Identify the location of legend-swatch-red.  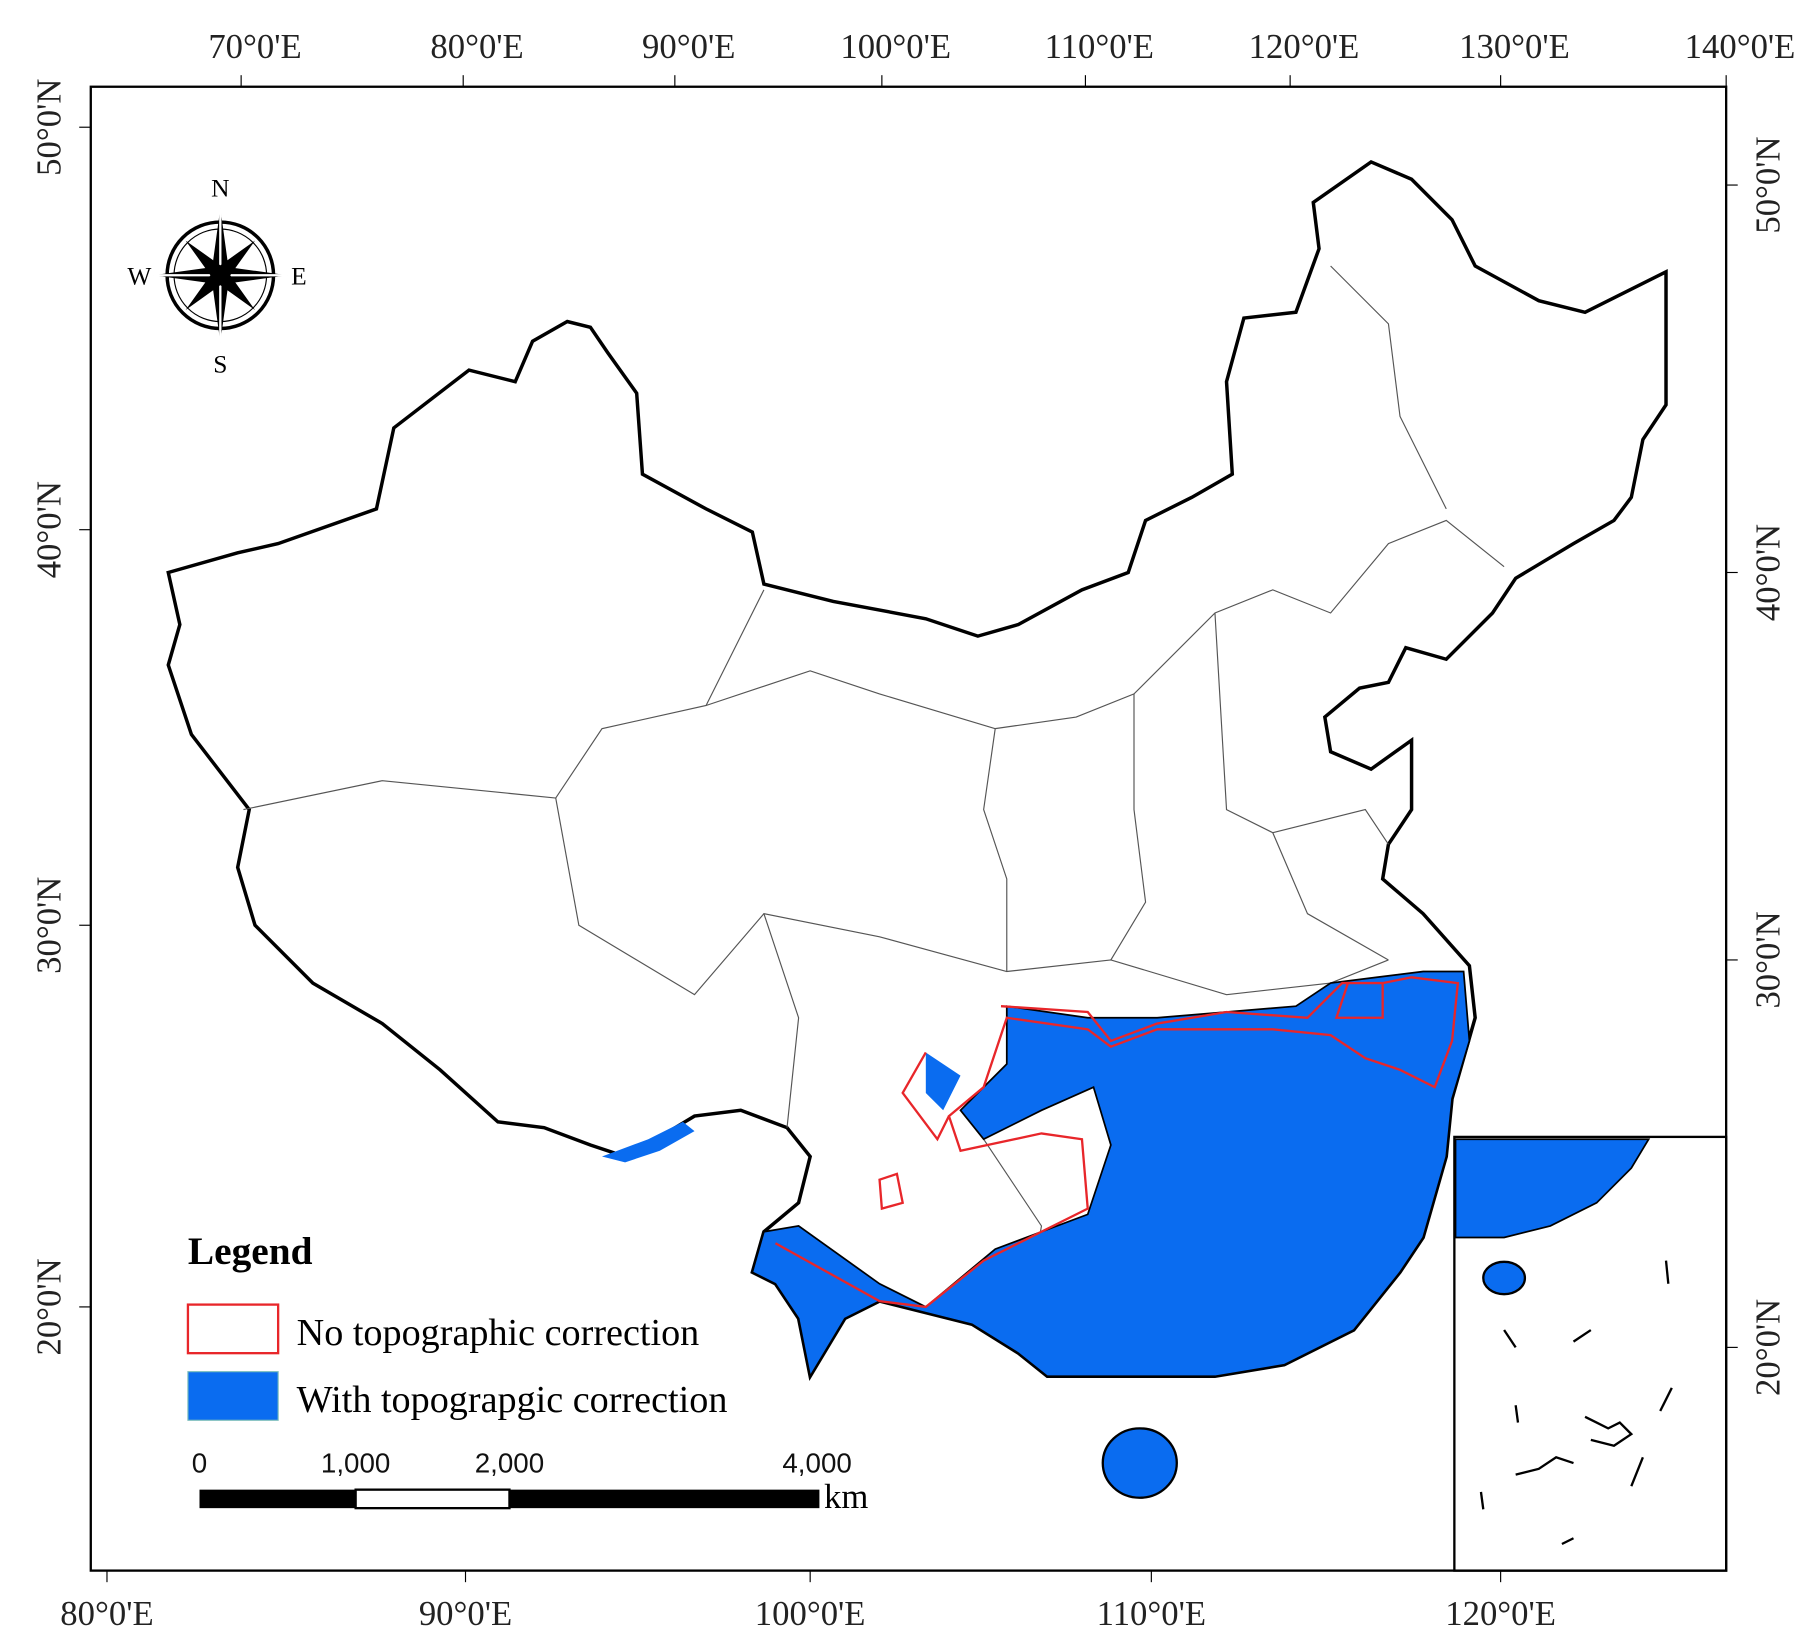
(233, 1329).